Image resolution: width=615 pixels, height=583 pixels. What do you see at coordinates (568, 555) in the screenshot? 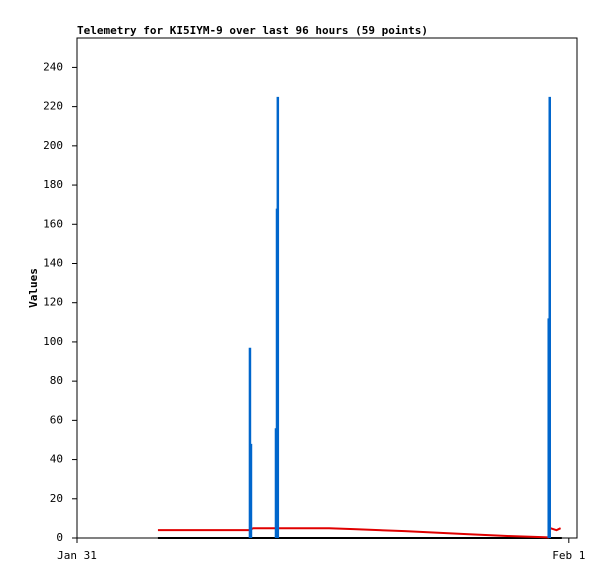
I see `x-tick-label: Feb 1` at bounding box center [568, 555].